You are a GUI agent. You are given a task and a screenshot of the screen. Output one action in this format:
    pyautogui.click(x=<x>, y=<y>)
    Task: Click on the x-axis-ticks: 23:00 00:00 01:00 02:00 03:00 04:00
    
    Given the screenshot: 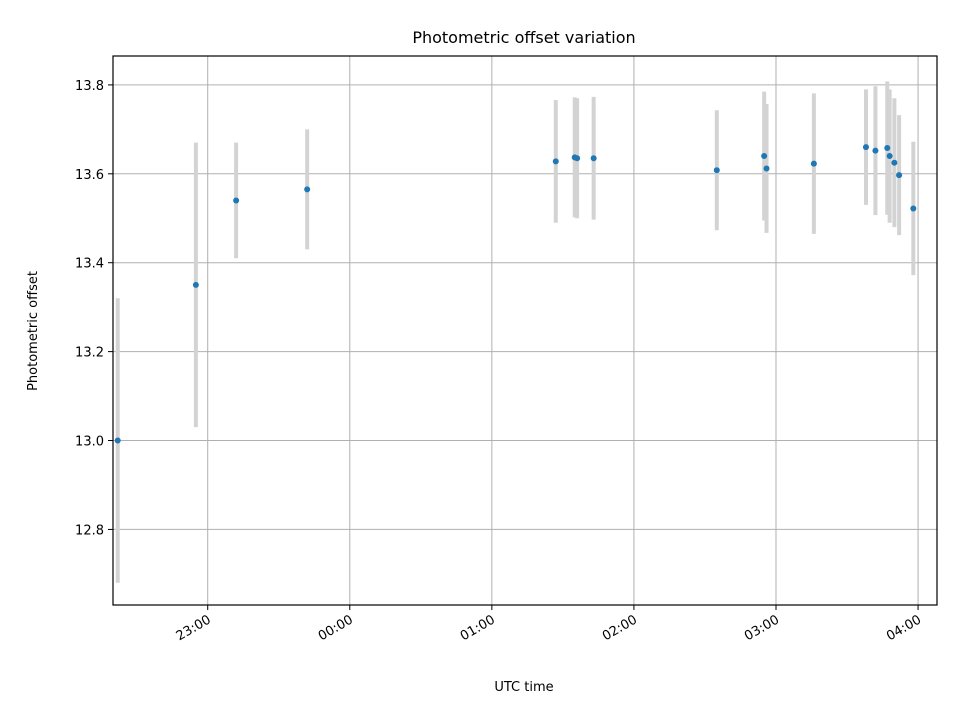 What is the action you would take?
    pyautogui.click(x=549, y=624)
    